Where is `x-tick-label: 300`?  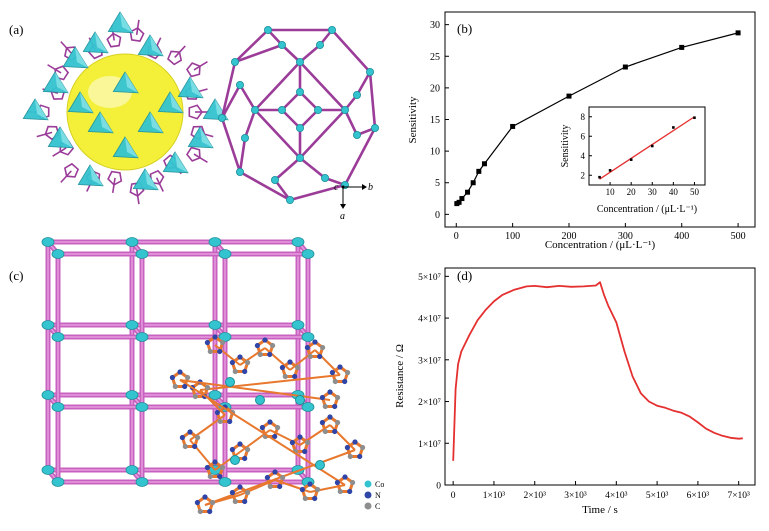 x-tick-label: 300 is located at coordinates (625, 236).